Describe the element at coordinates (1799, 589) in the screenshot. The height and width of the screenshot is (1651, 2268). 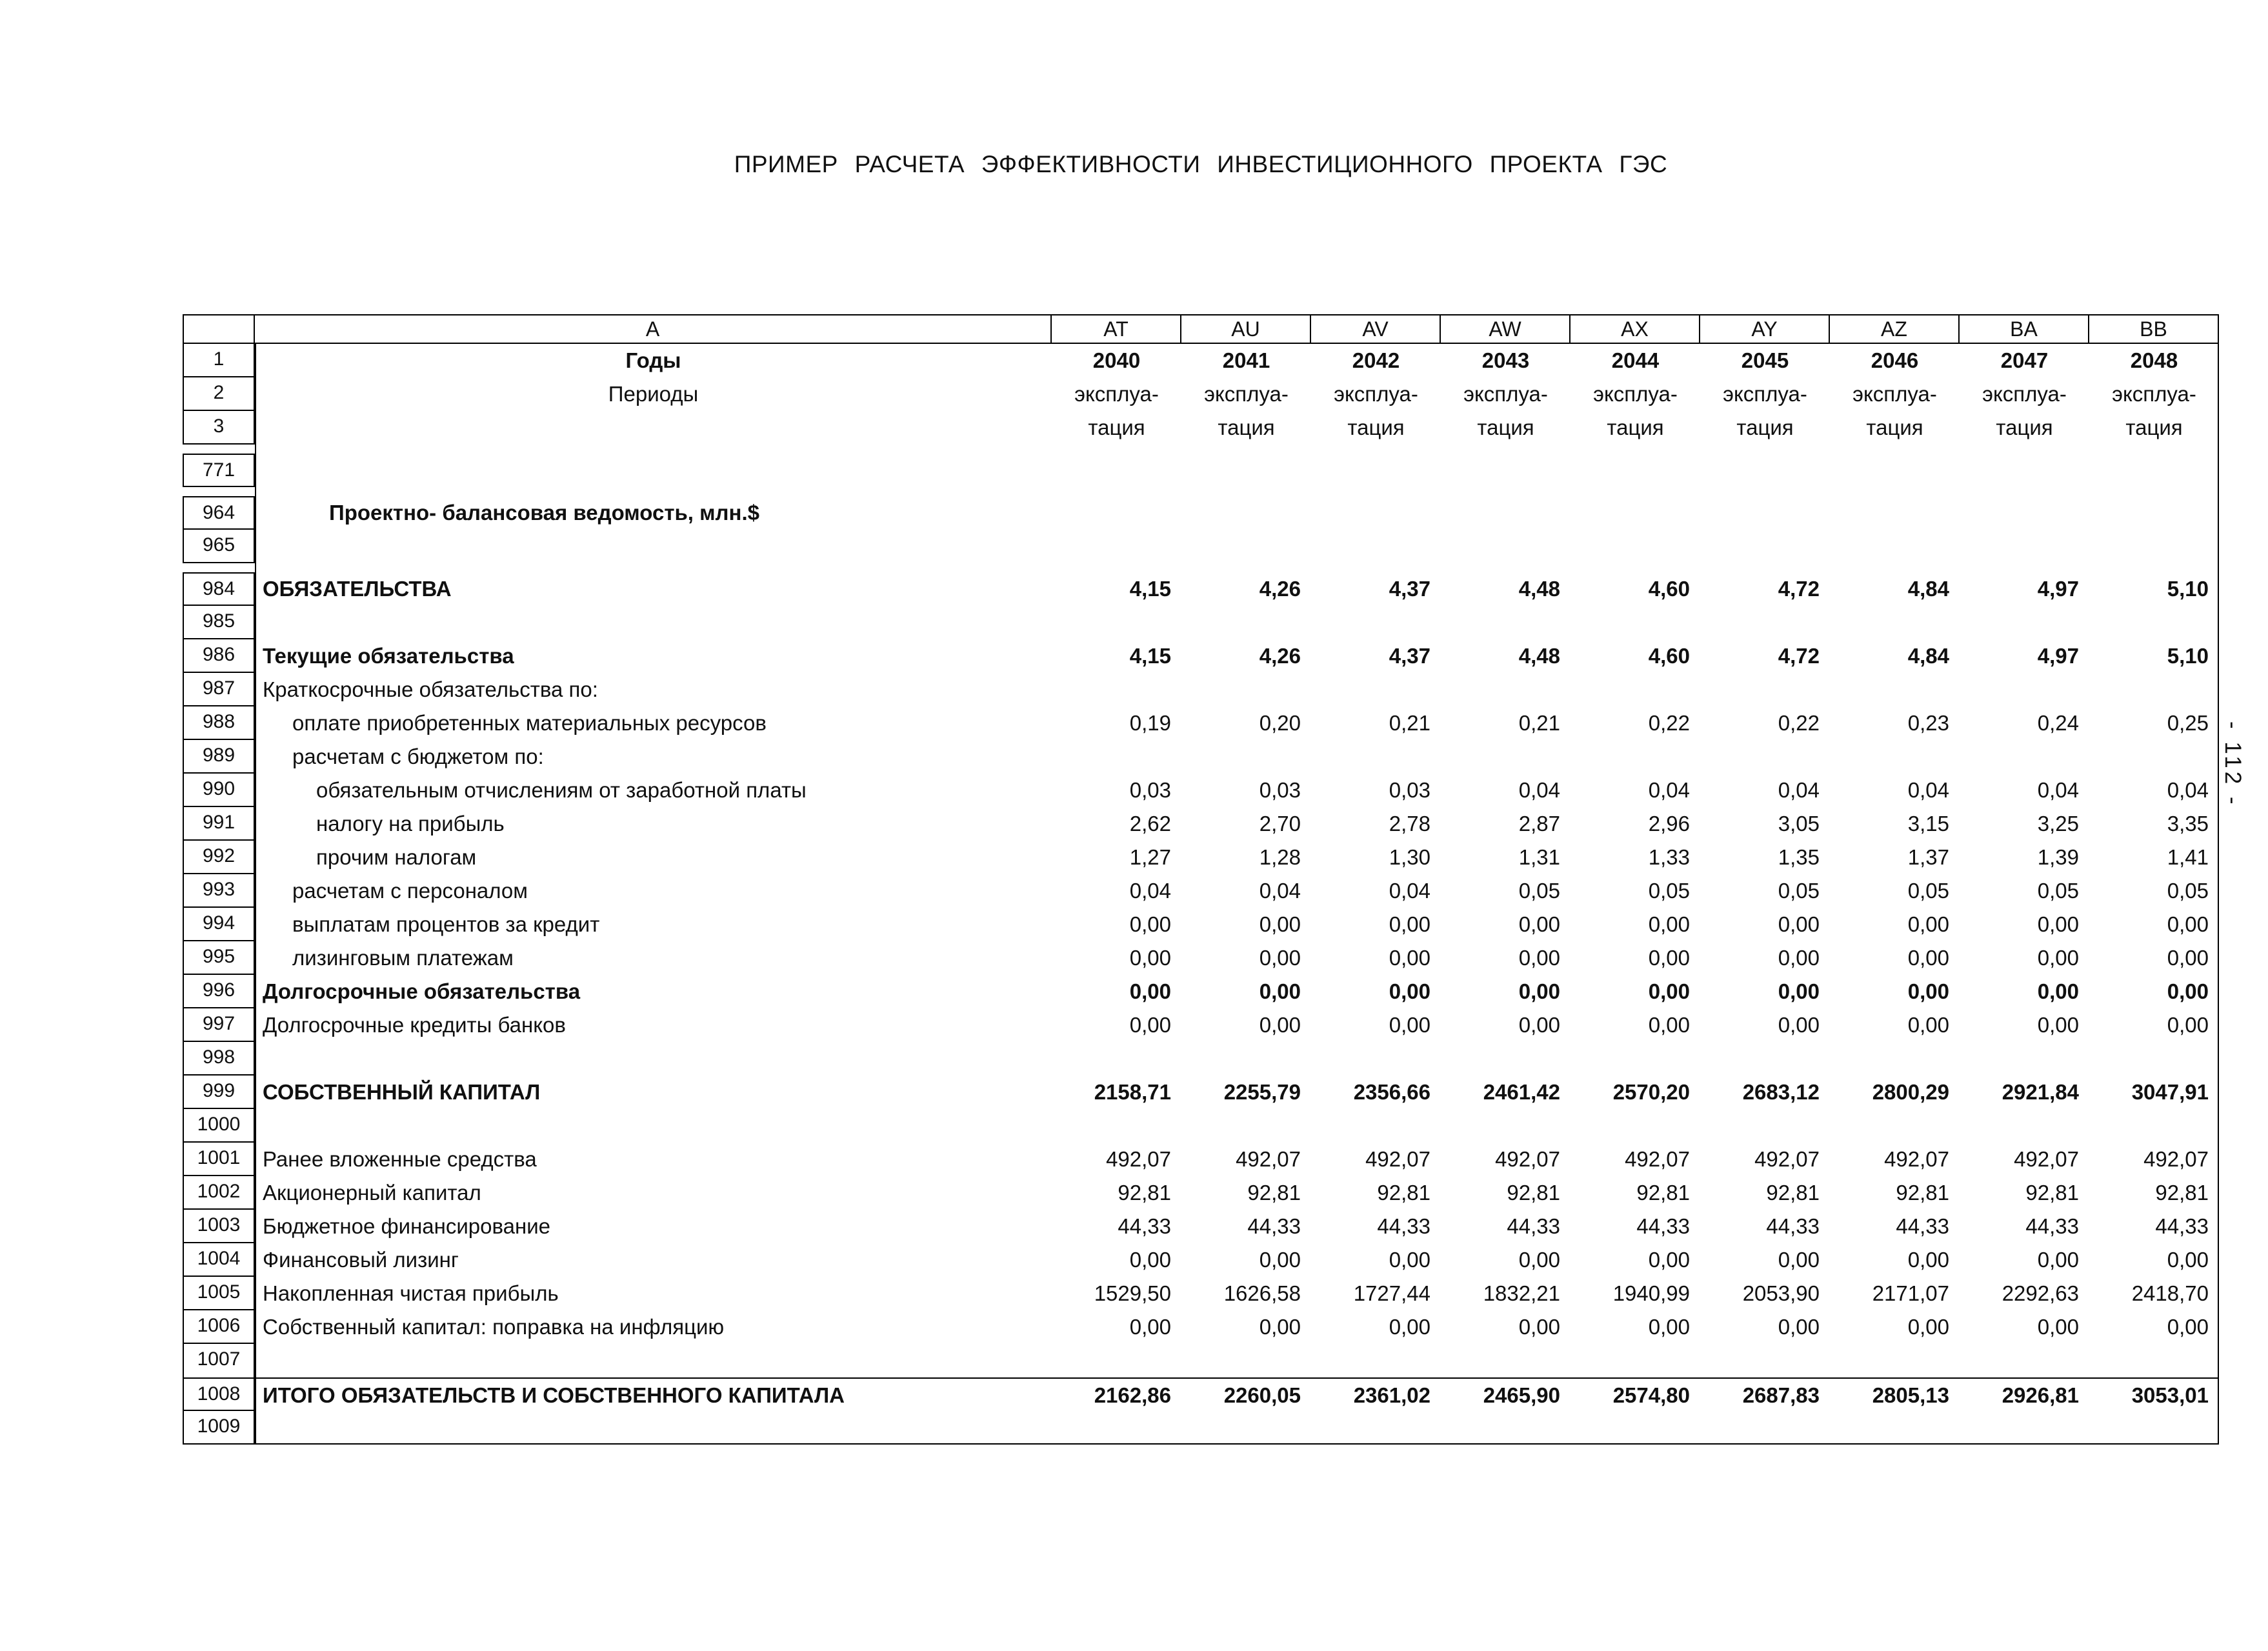
I see `cell-AY-984: 4,72` at that location.